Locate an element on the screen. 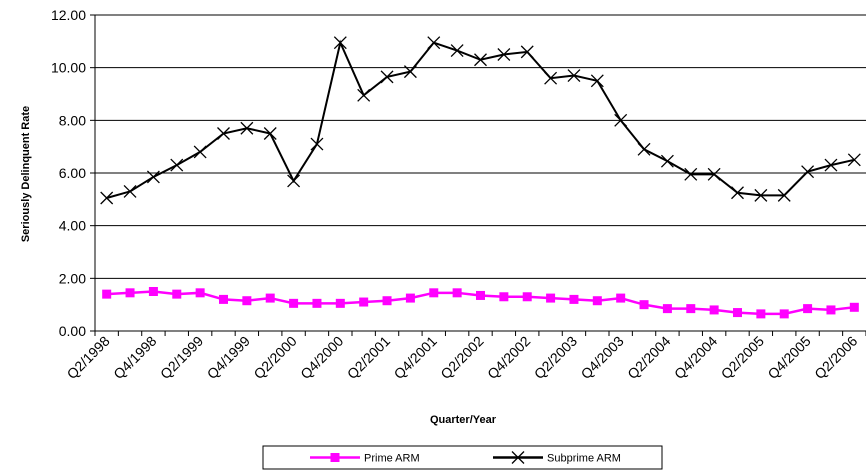 The image size is (866, 471). x-tick-label: Q4/2002 is located at coordinates (508, 357).